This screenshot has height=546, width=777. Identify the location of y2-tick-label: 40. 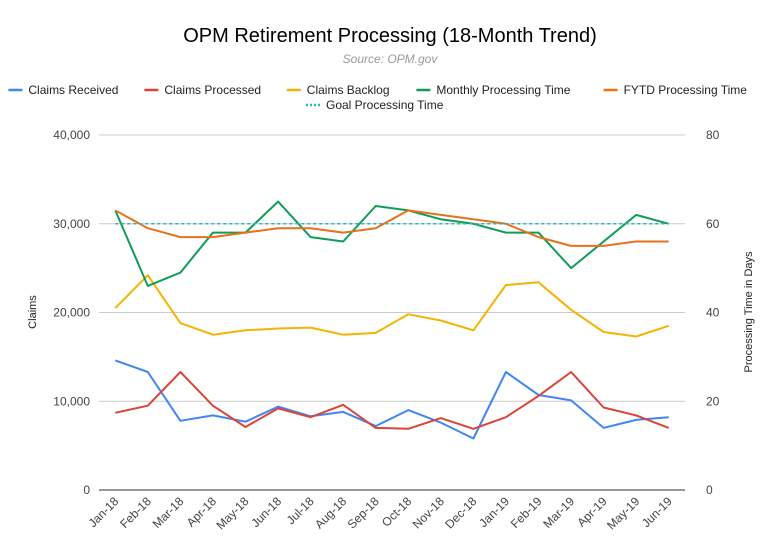
(713, 313).